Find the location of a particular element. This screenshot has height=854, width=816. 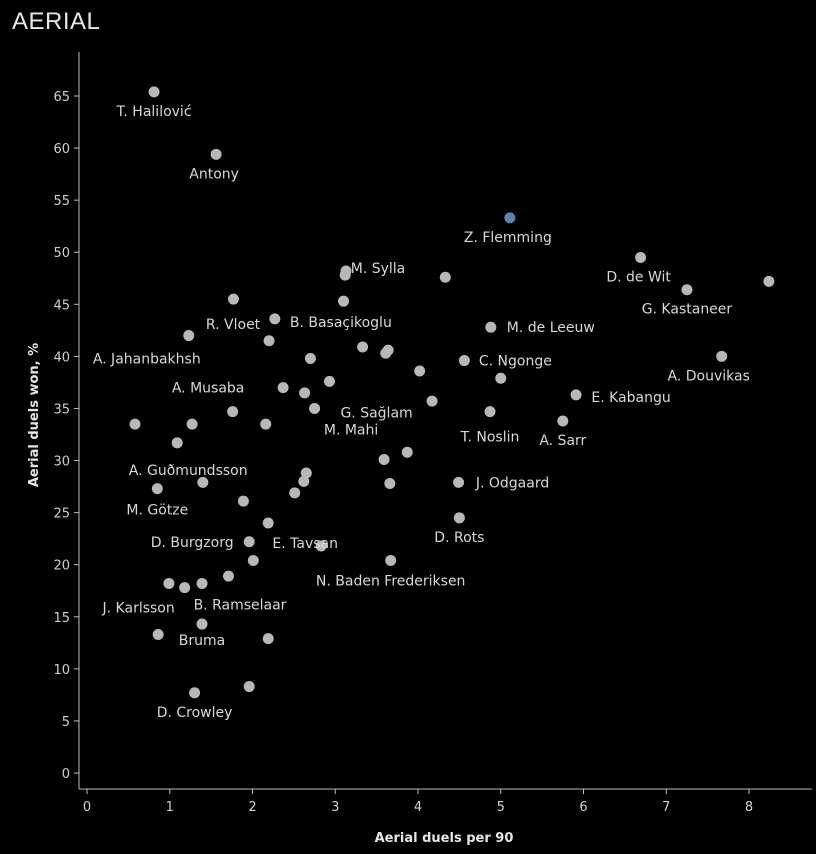

y-tick-label: 5 is located at coordinates (66, 722).